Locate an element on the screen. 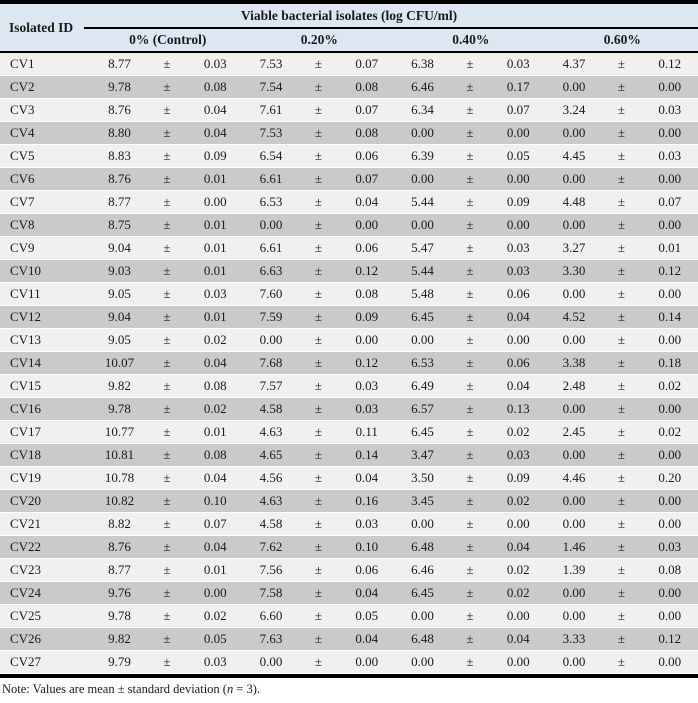 Image resolution: width=698 pixels, height=703 pixels. mean-value: 2.45 is located at coordinates (574, 431).